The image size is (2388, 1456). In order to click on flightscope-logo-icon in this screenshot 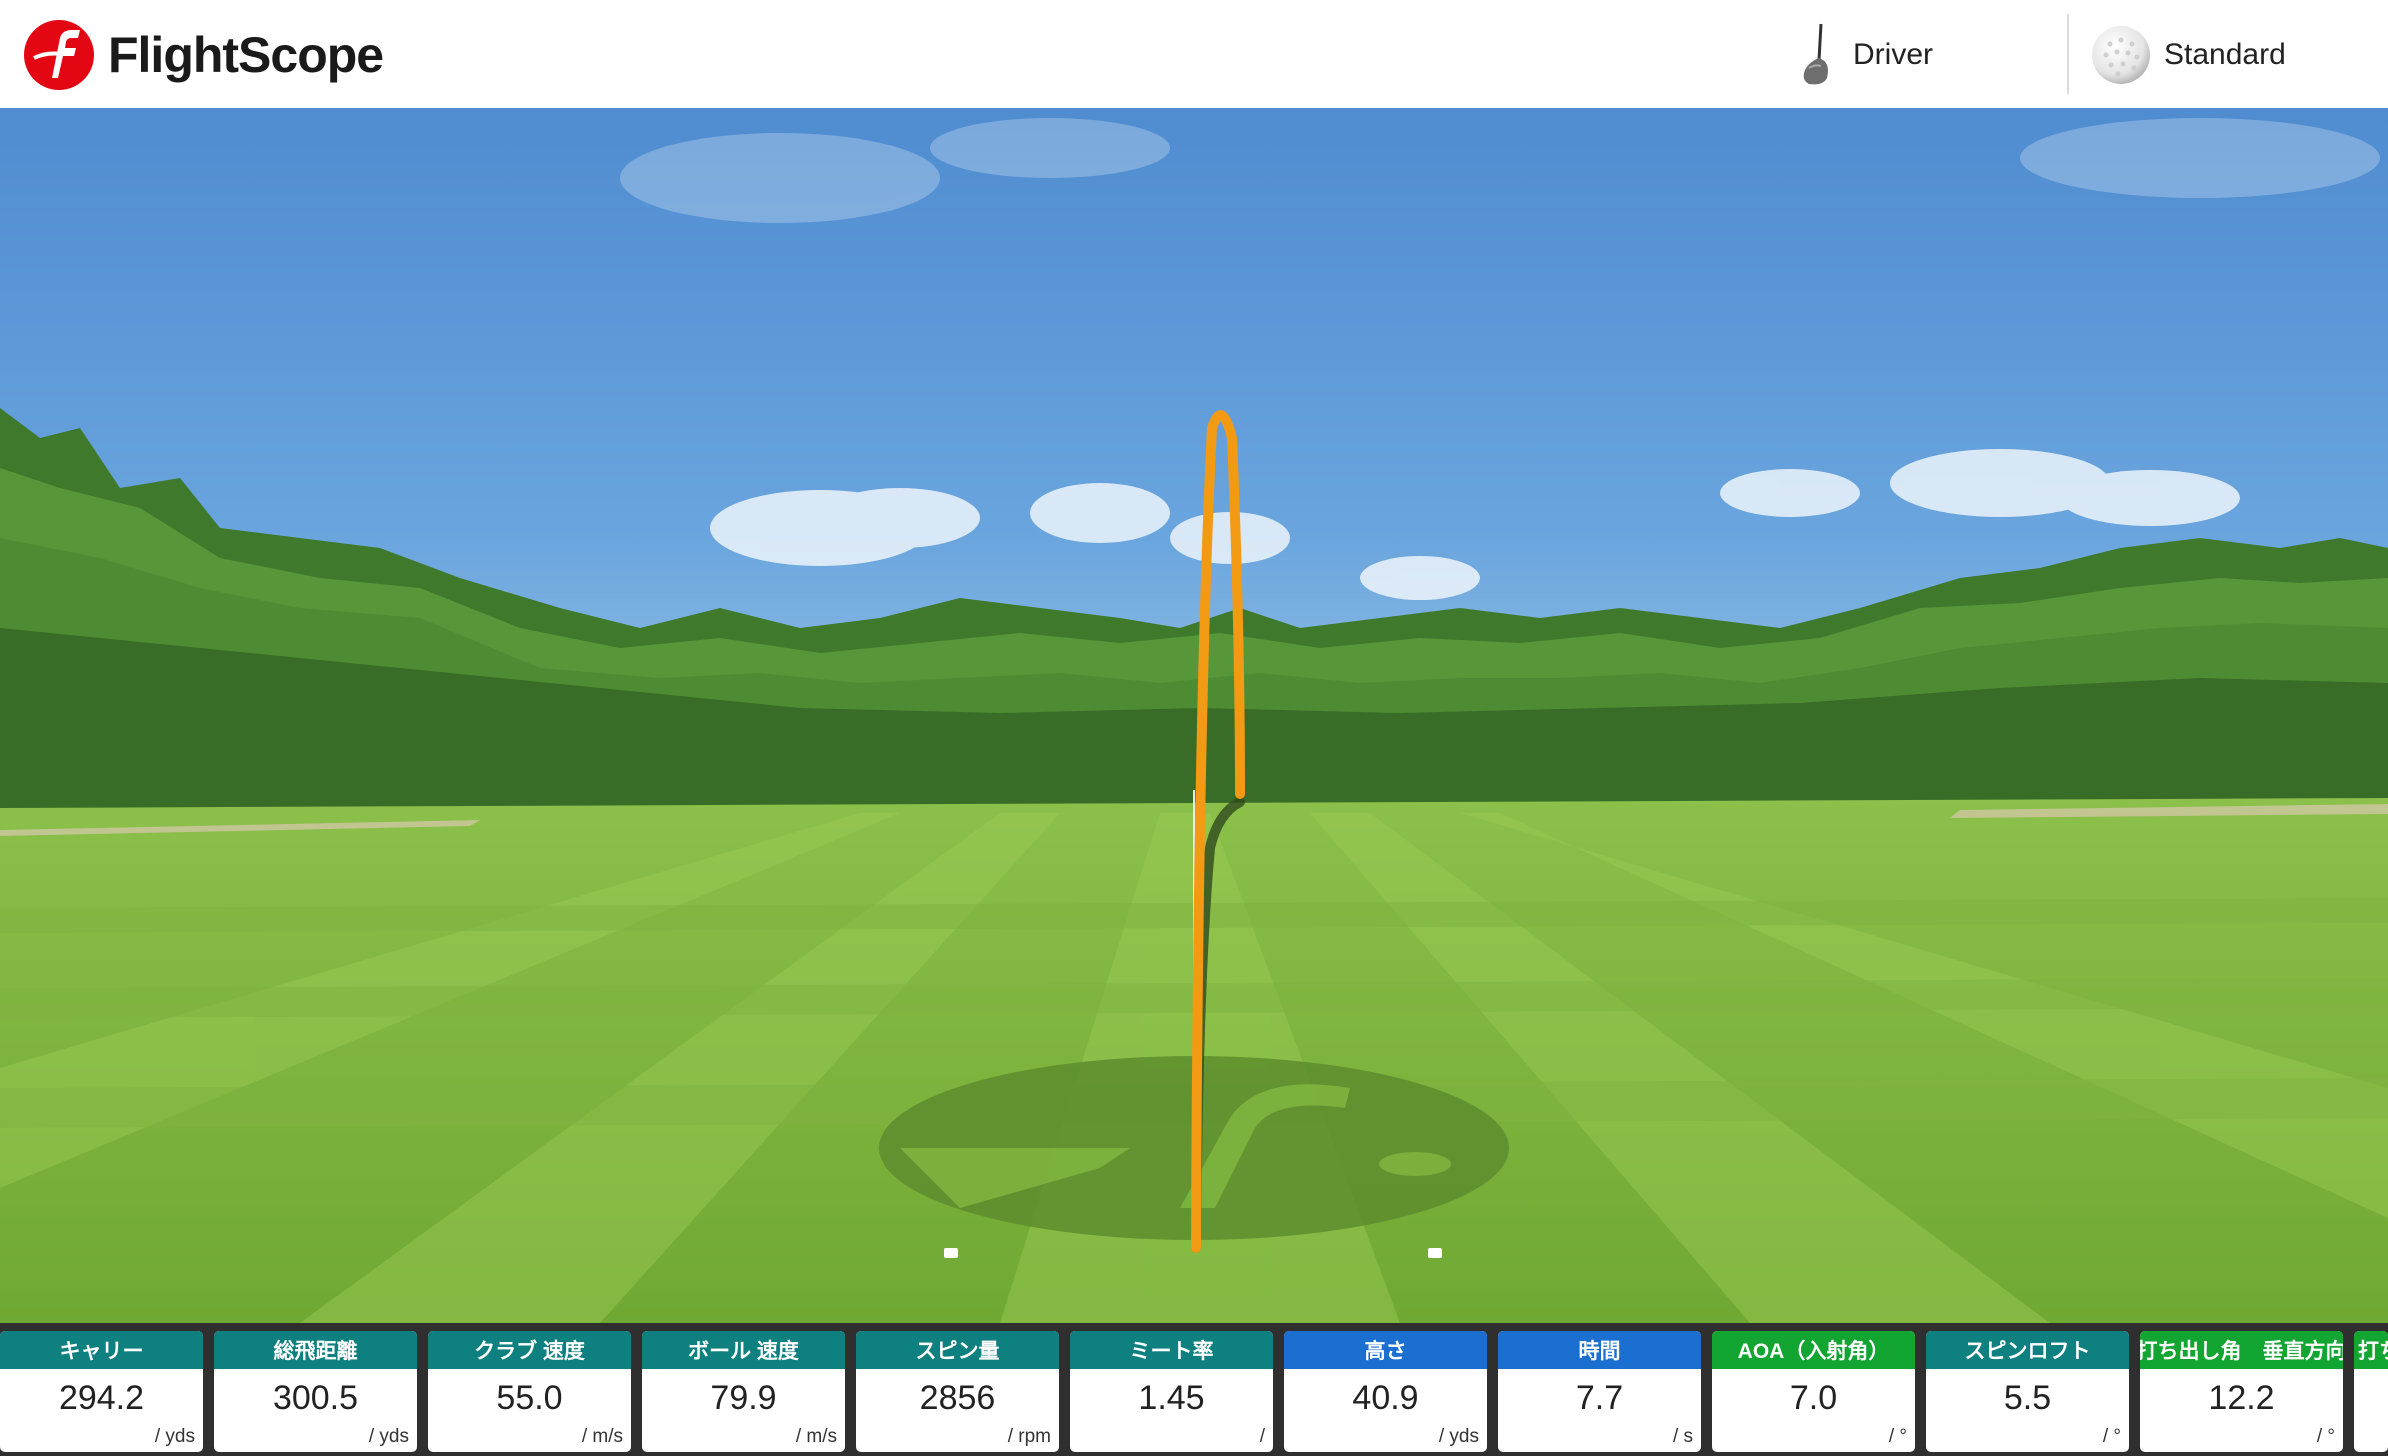, I will do `click(59, 55)`.